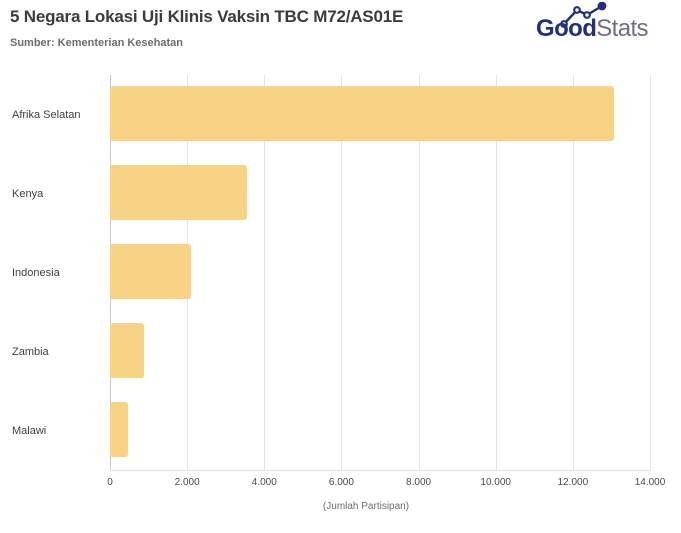  I want to click on goodstats-logo: GoodStats, so click(599, 25).